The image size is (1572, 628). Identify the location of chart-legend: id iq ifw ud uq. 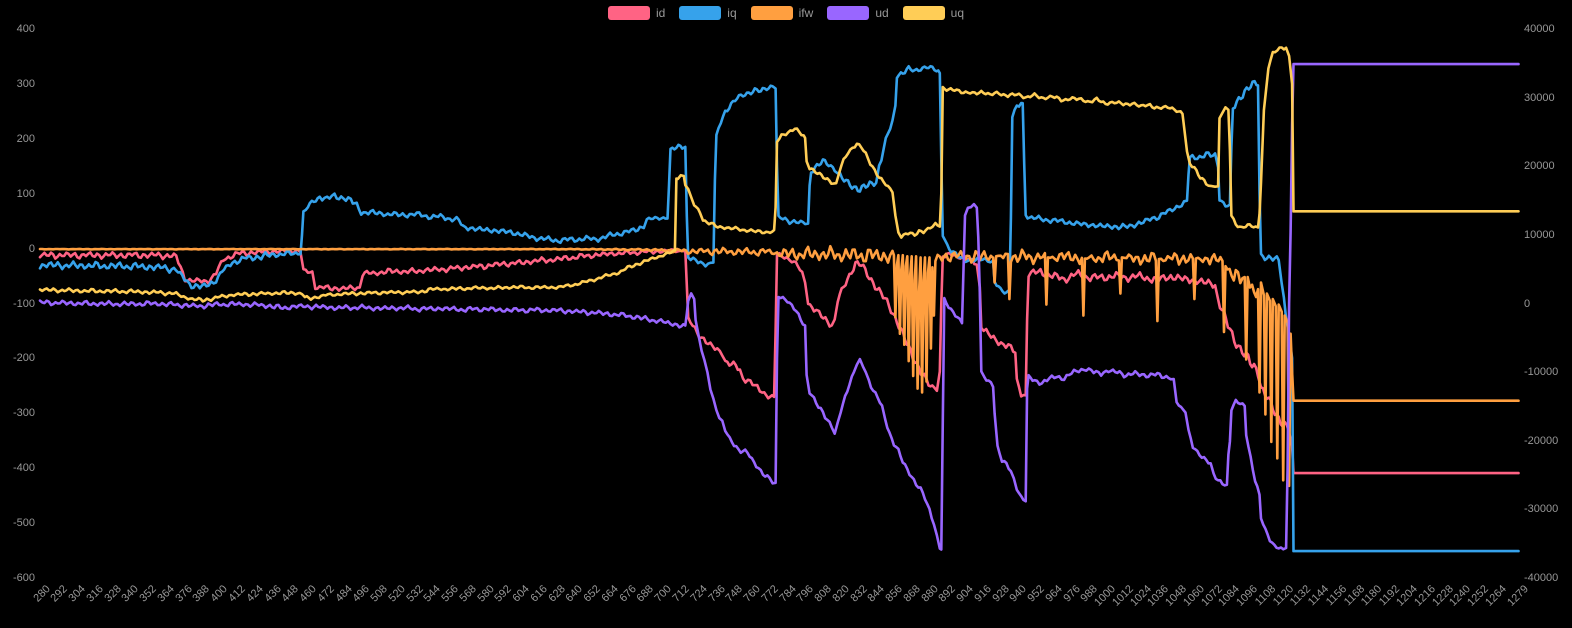
(786, 13).